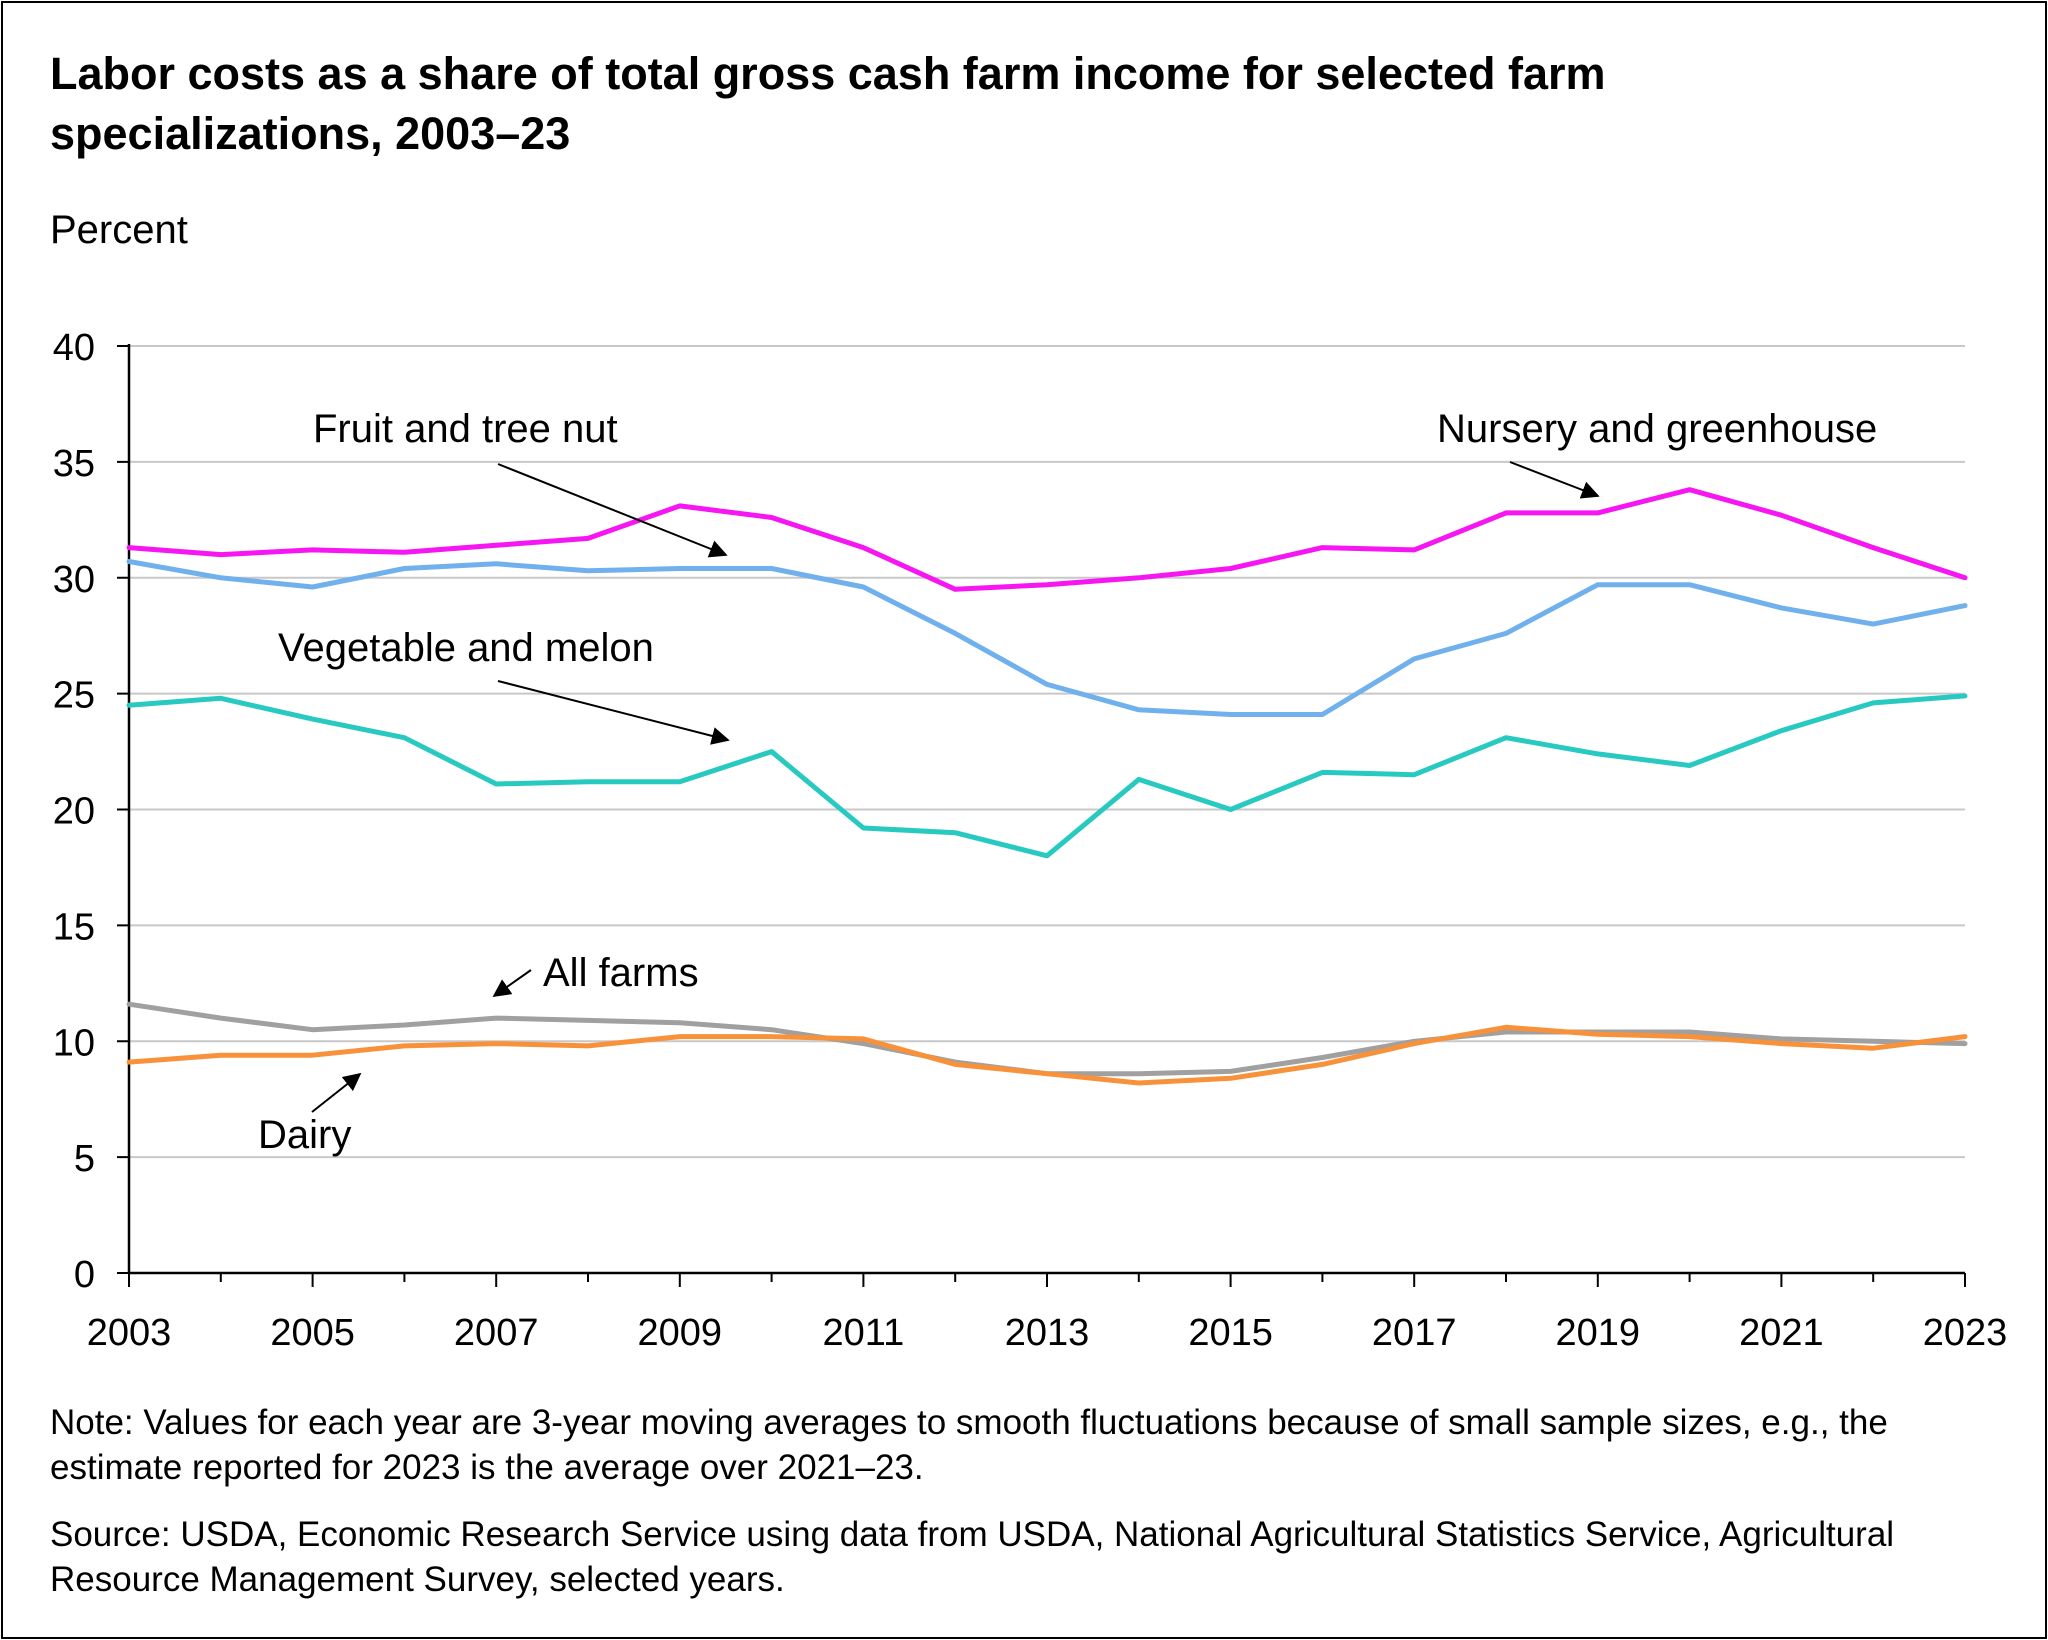 This screenshot has height=1640, width=2048. Describe the element at coordinates (1657, 429) in the screenshot. I see `label-nursery-and-greenhouse: Nursery and greenhouse` at that location.